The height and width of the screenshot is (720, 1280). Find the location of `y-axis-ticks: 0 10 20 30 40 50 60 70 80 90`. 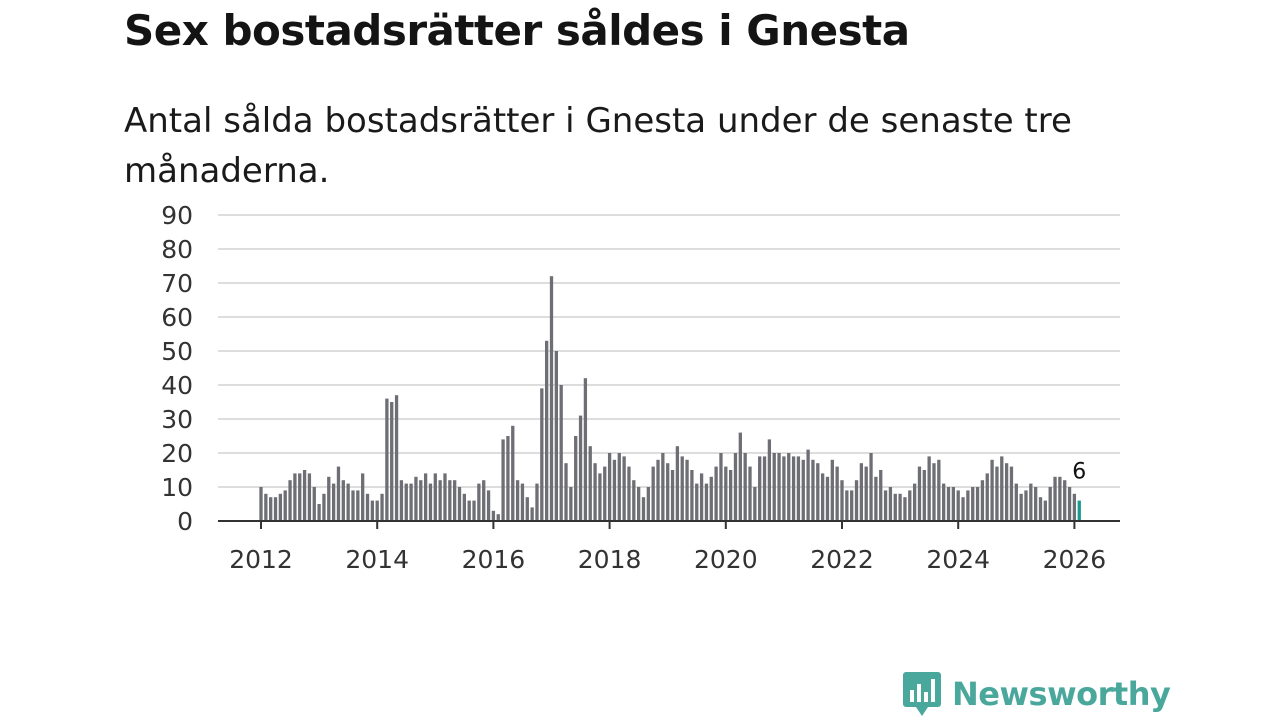

y-axis-ticks: 0 10 20 30 40 50 60 70 80 90 is located at coordinates (177, 368).